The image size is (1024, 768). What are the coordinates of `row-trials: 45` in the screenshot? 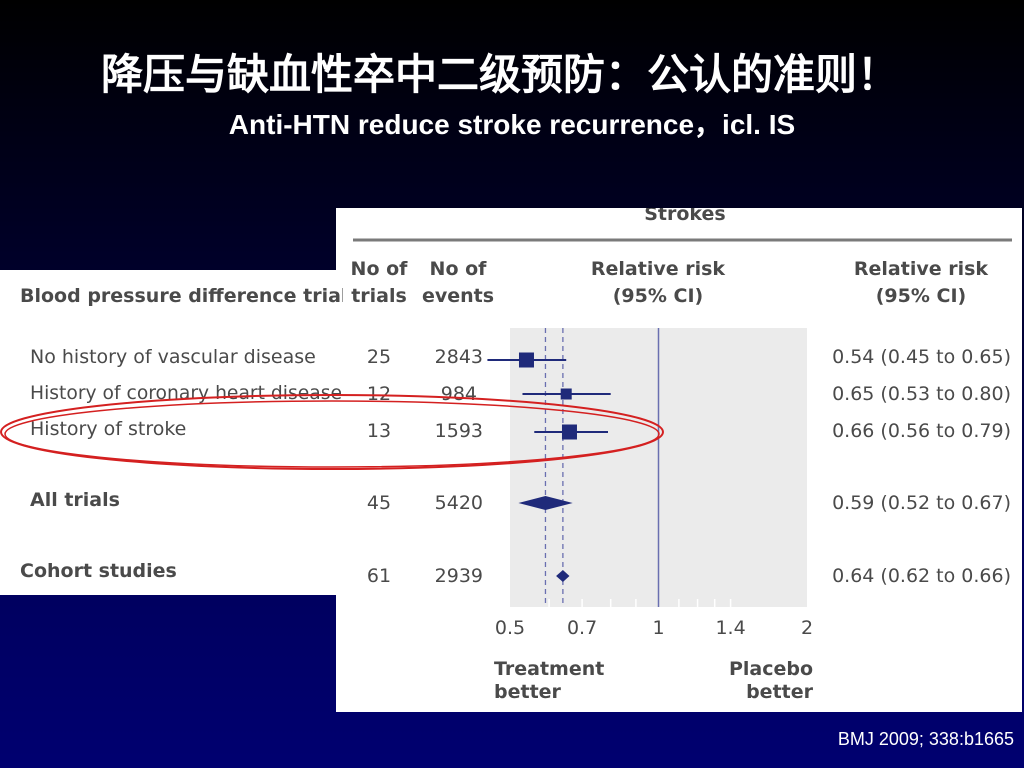 It's located at (379, 503).